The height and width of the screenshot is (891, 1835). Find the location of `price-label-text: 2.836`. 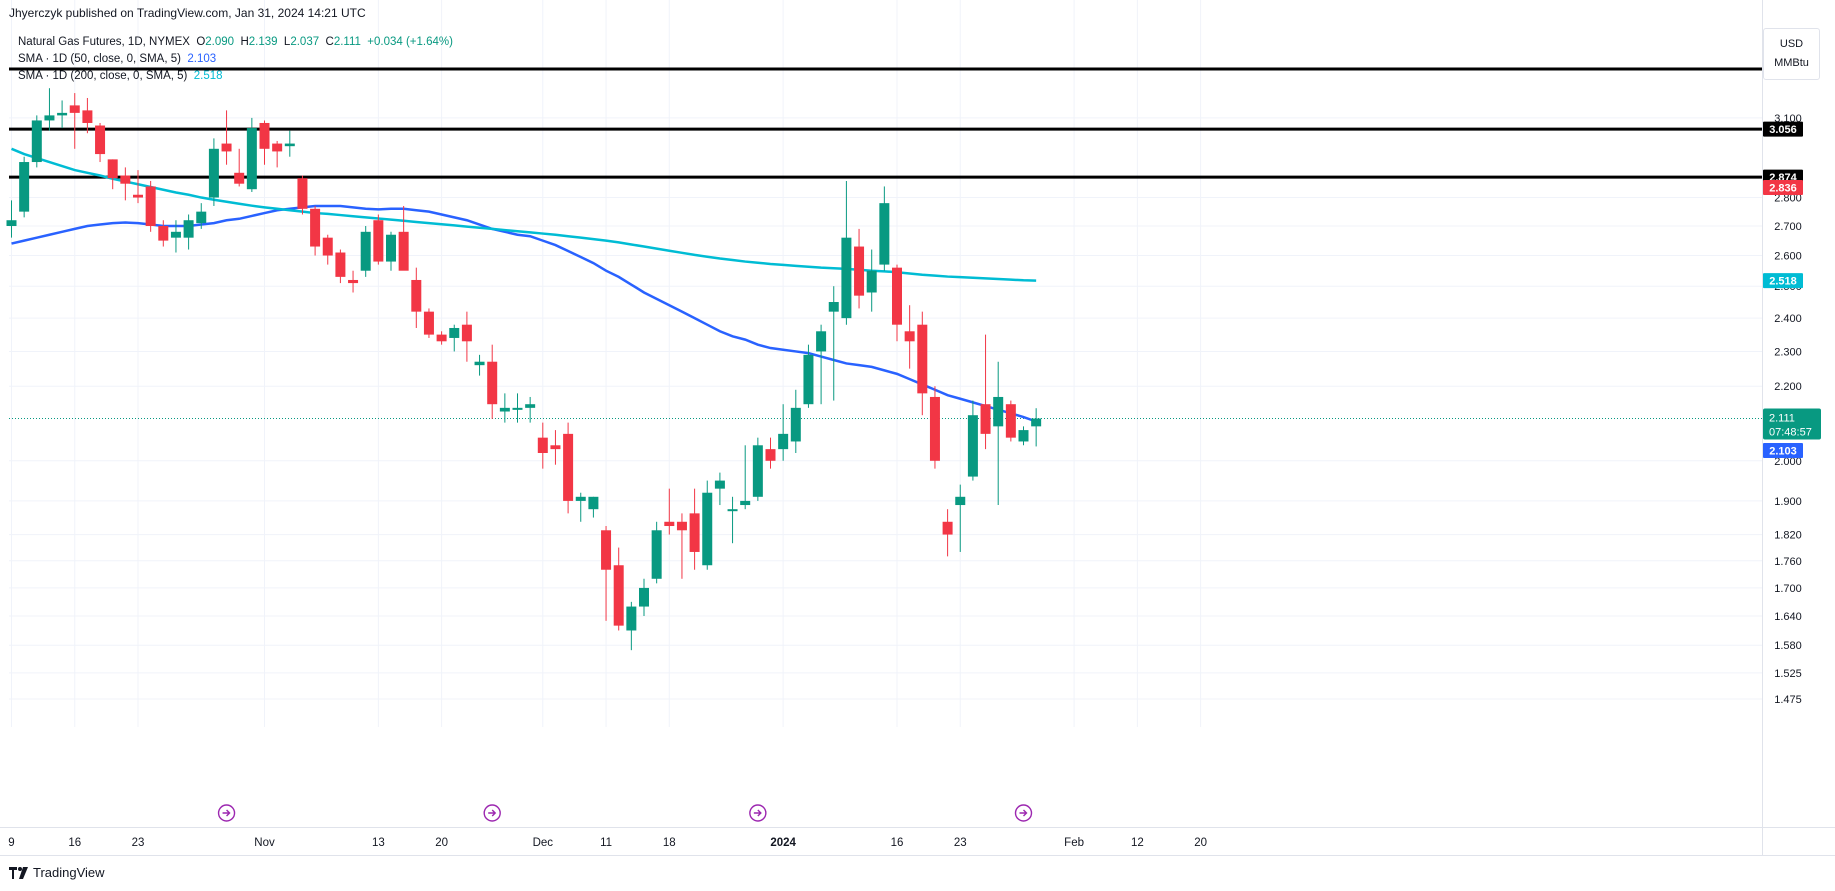

price-label-text: 2.836 is located at coordinates (1783, 189).